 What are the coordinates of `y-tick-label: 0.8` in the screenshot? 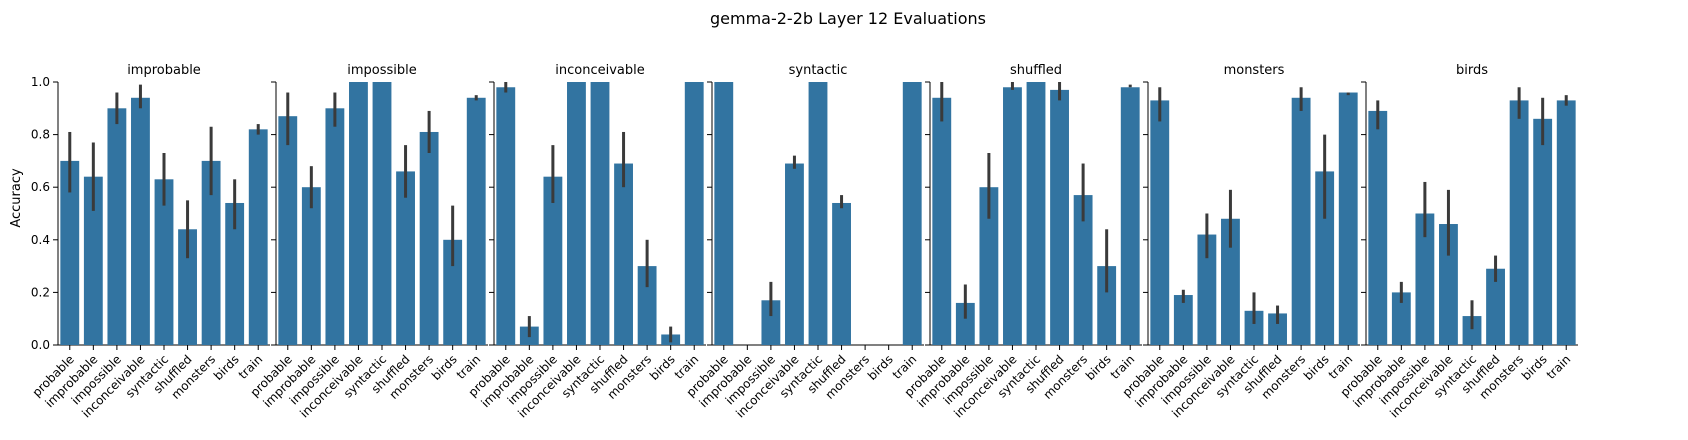 It's located at (40, 135).